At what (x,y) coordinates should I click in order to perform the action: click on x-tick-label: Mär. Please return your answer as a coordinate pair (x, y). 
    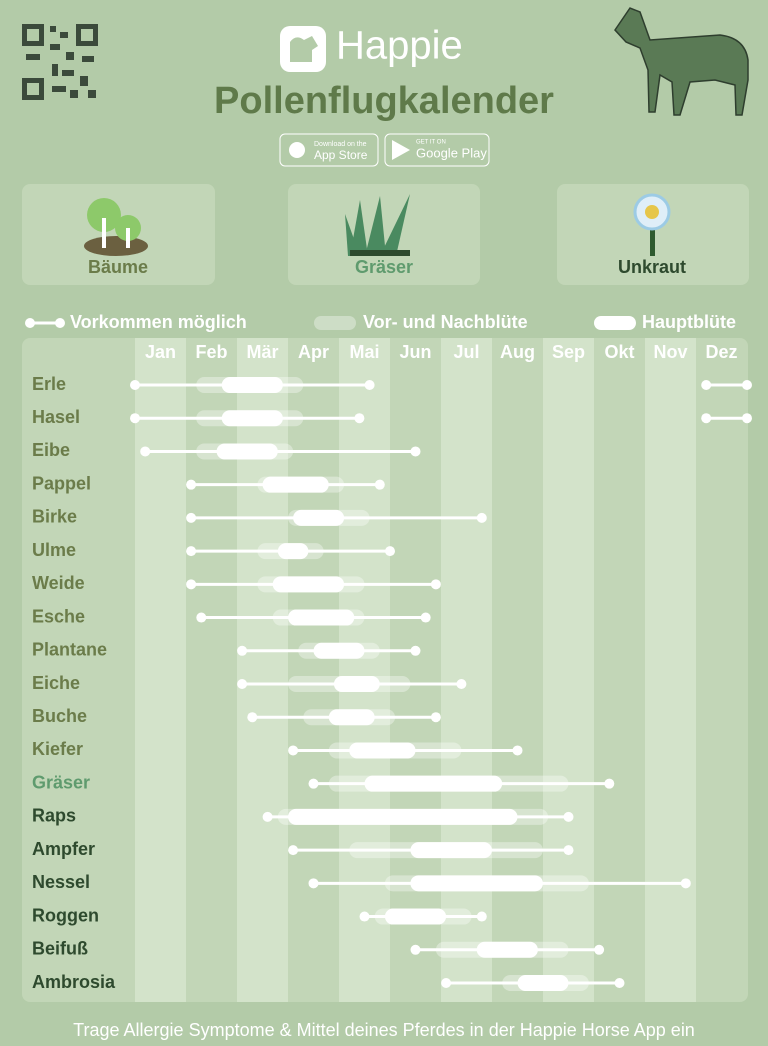
    Looking at the image, I should click on (262, 352).